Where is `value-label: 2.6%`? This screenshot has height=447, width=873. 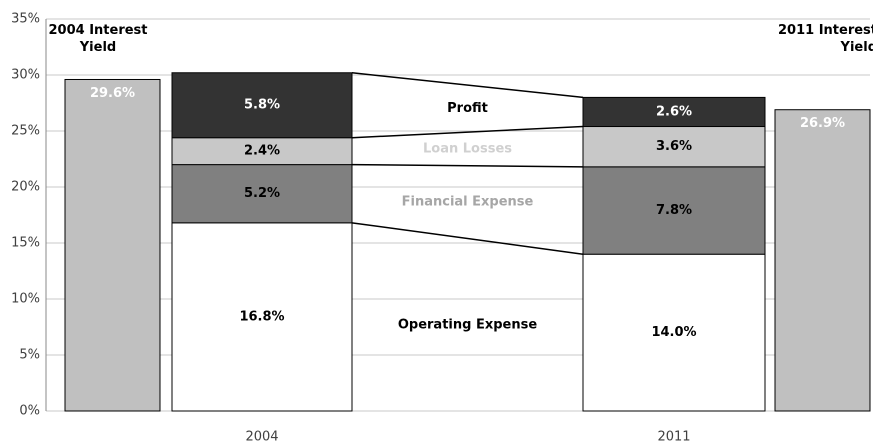
value-label: 2.6% is located at coordinates (674, 111).